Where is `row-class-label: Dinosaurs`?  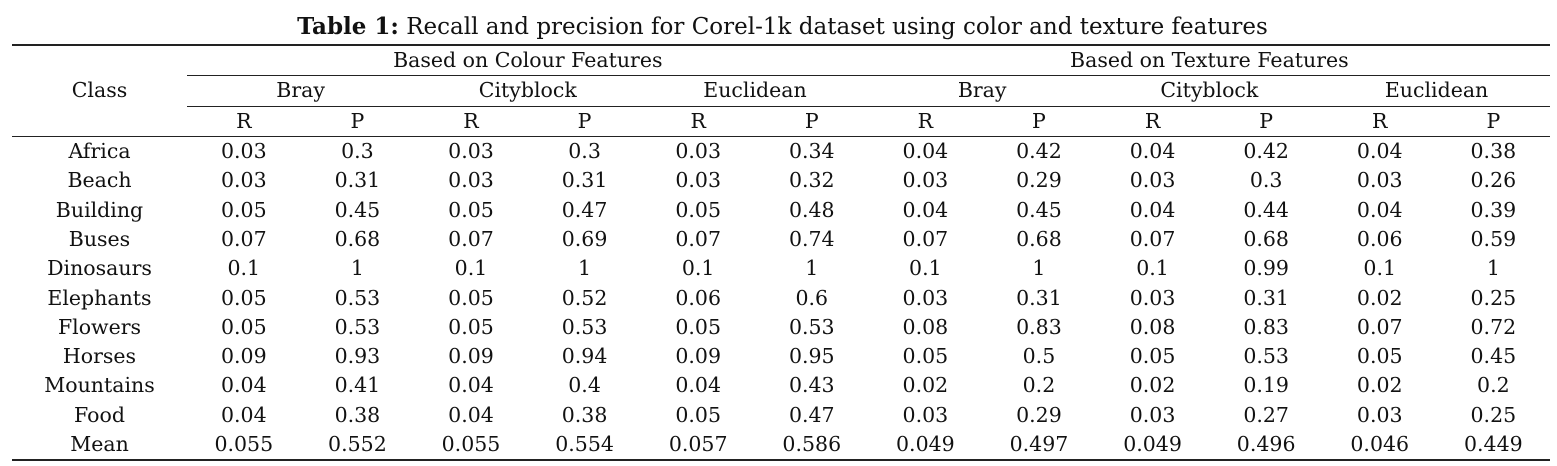 row-class-label: Dinosaurs is located at coordinates (99, 268).